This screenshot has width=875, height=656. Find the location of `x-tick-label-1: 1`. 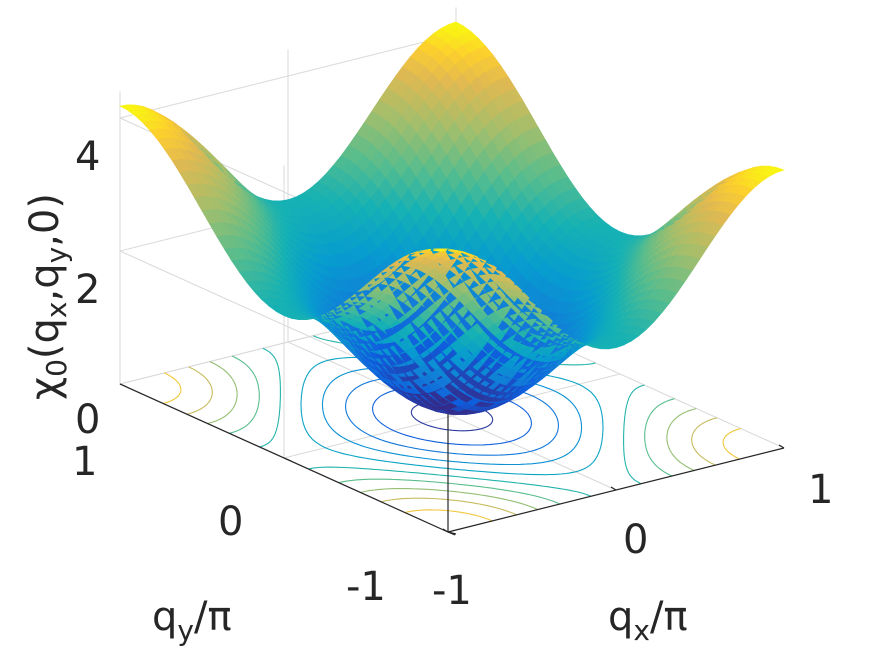

x-tick-label-1: 1 is located at coordinates (820, 490).